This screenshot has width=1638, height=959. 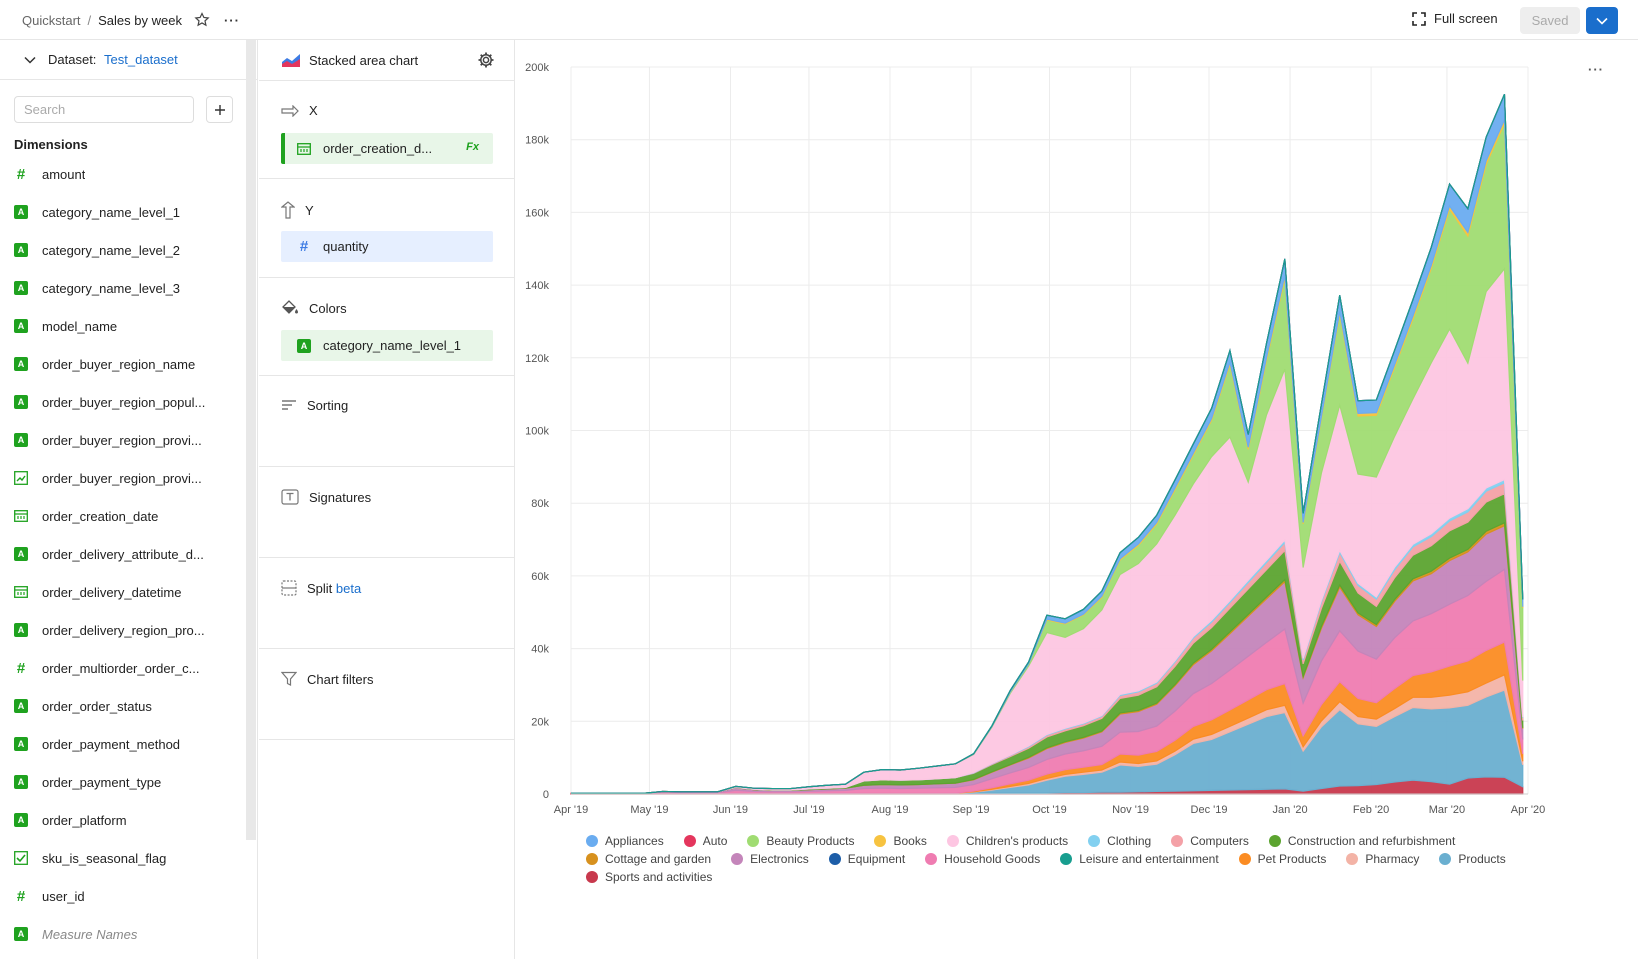 What do you see at coordinates (971, 810) in the screenshot?
I see `x-tick-label: Sep '19` at bounding box center [971, 810].